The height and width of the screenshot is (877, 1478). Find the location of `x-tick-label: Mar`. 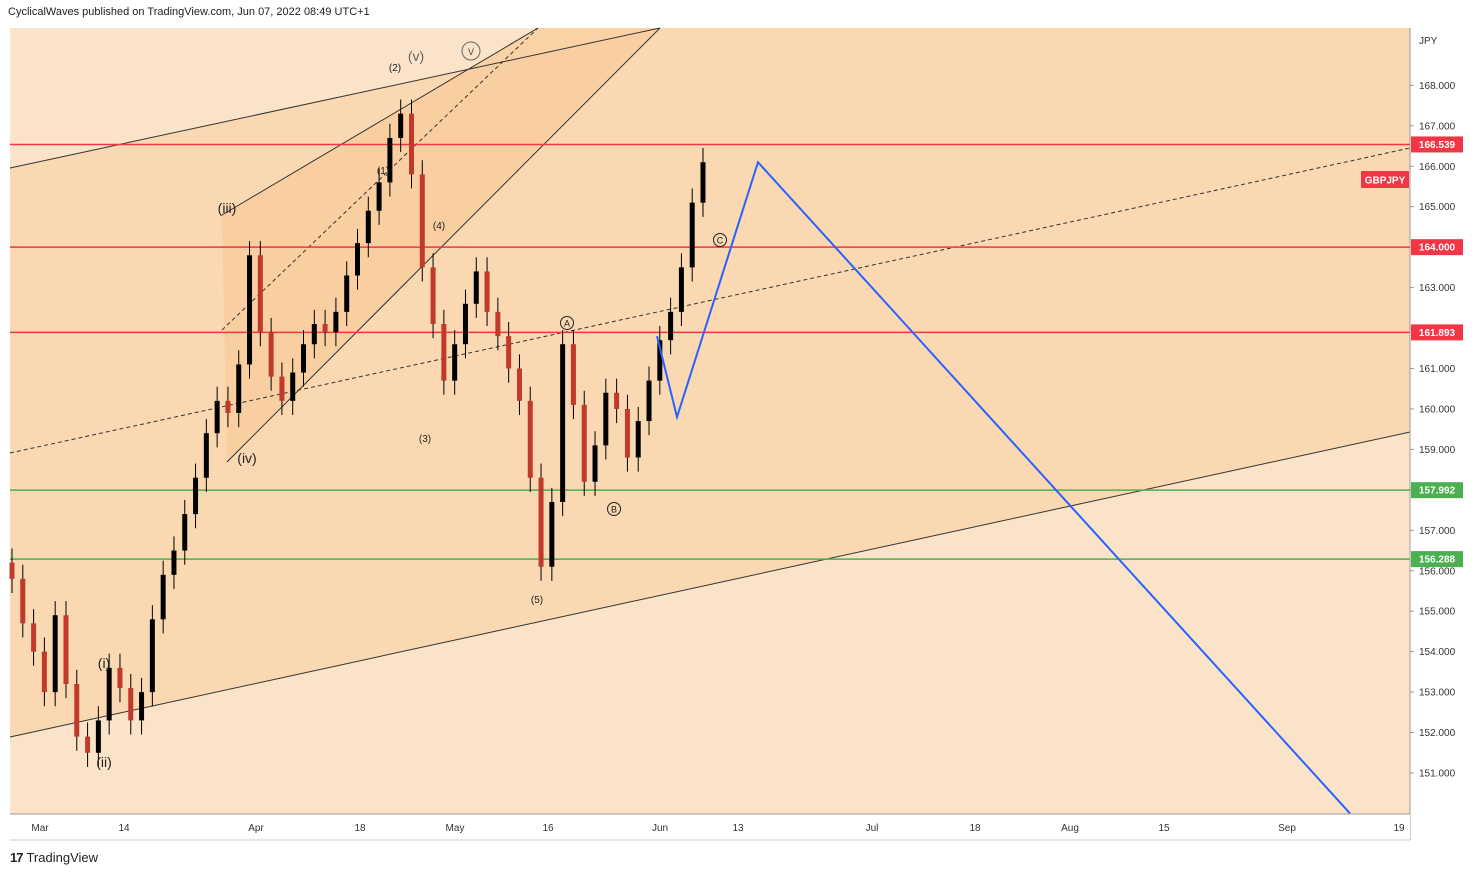

x-tick-label: Mar is located at coordinates (40, 828).